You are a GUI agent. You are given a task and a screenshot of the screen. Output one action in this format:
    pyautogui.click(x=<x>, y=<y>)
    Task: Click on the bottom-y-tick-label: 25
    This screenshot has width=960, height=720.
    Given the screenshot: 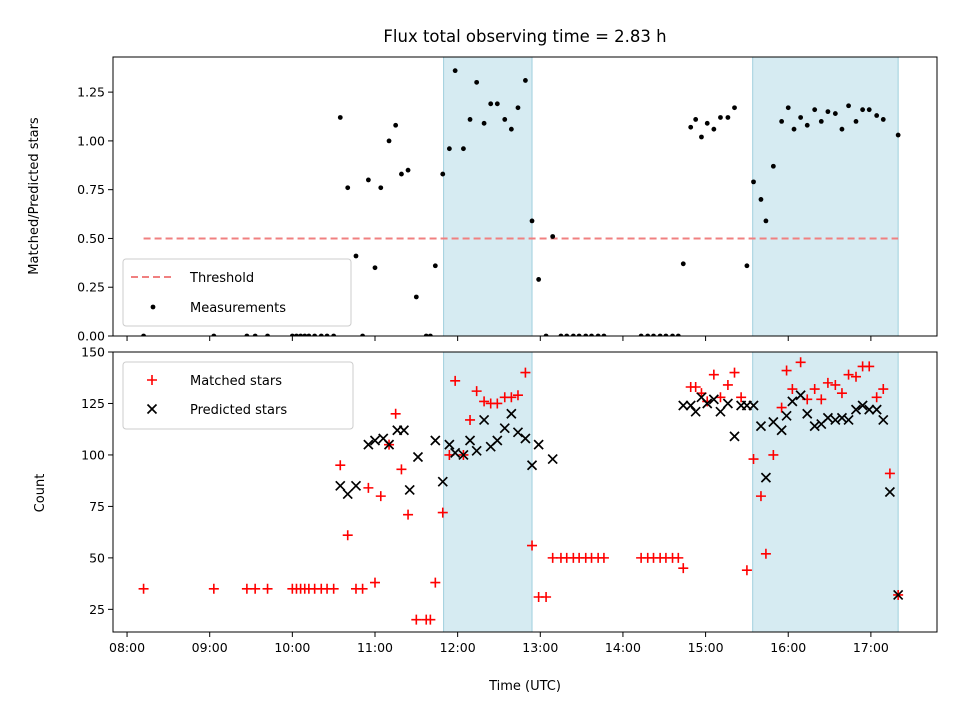 What is the action you would take?
    pyautogui.click(x=97, y=609)
    